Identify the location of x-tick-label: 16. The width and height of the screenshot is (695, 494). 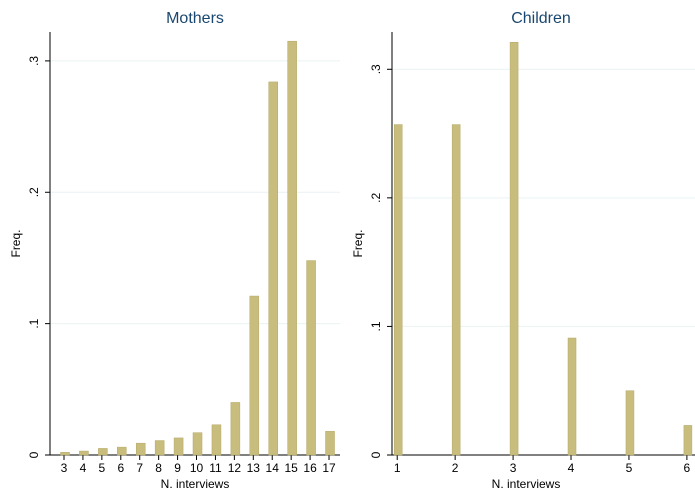
(310, 468).